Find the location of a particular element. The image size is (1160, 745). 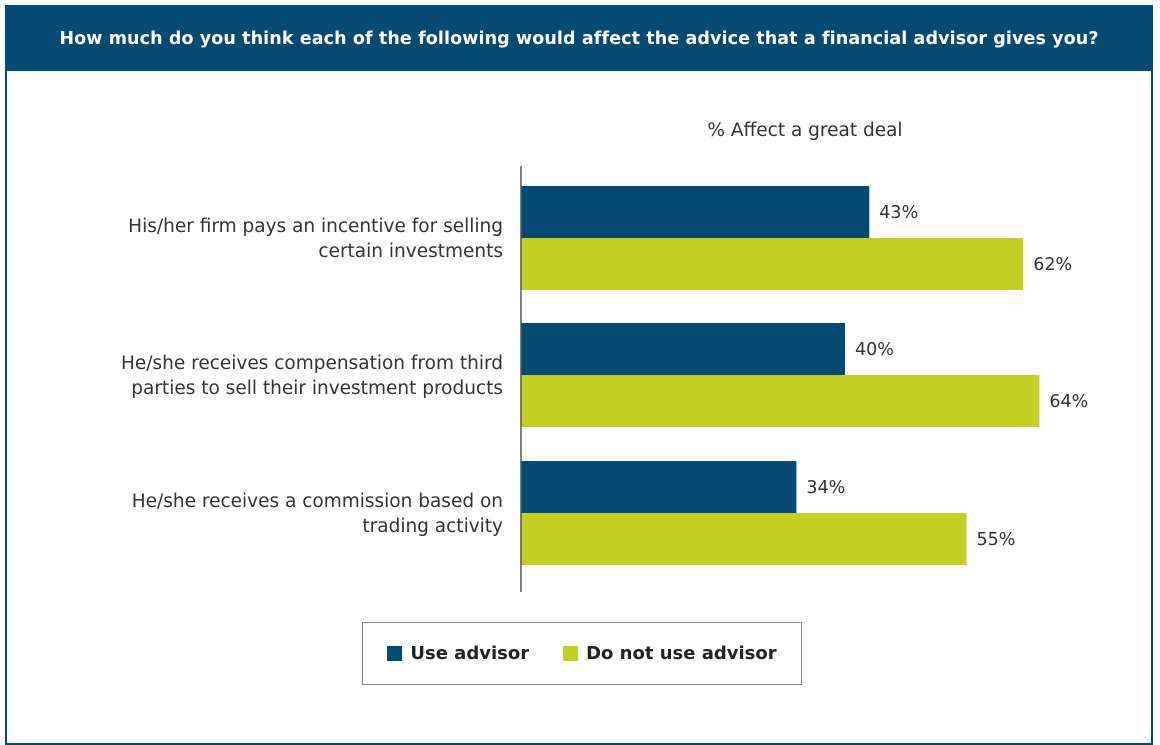

data-label-do-not-use-advisor-2: 55% is located at coordinates (996, 540).